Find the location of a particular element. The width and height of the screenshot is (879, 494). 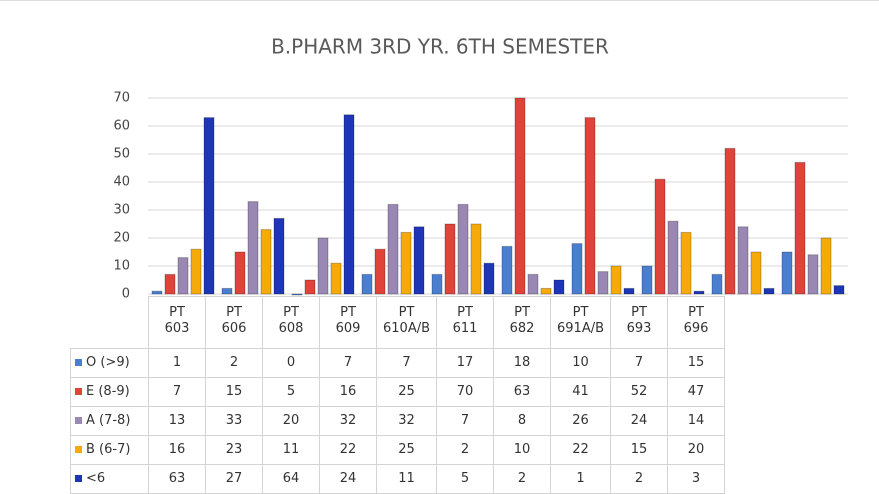

value-cell: 8 is located at coordinates (522, 421).